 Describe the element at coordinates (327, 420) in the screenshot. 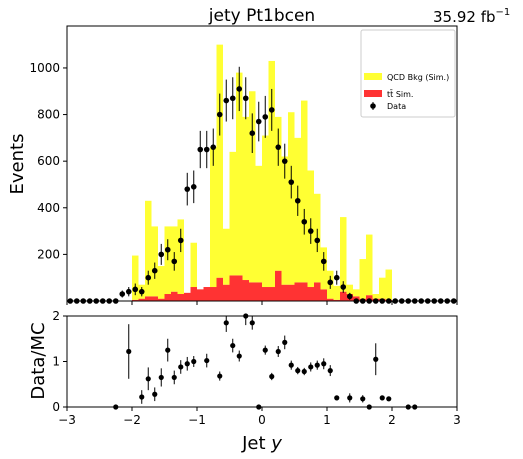

I see `x-tick-label: 1` at that location.